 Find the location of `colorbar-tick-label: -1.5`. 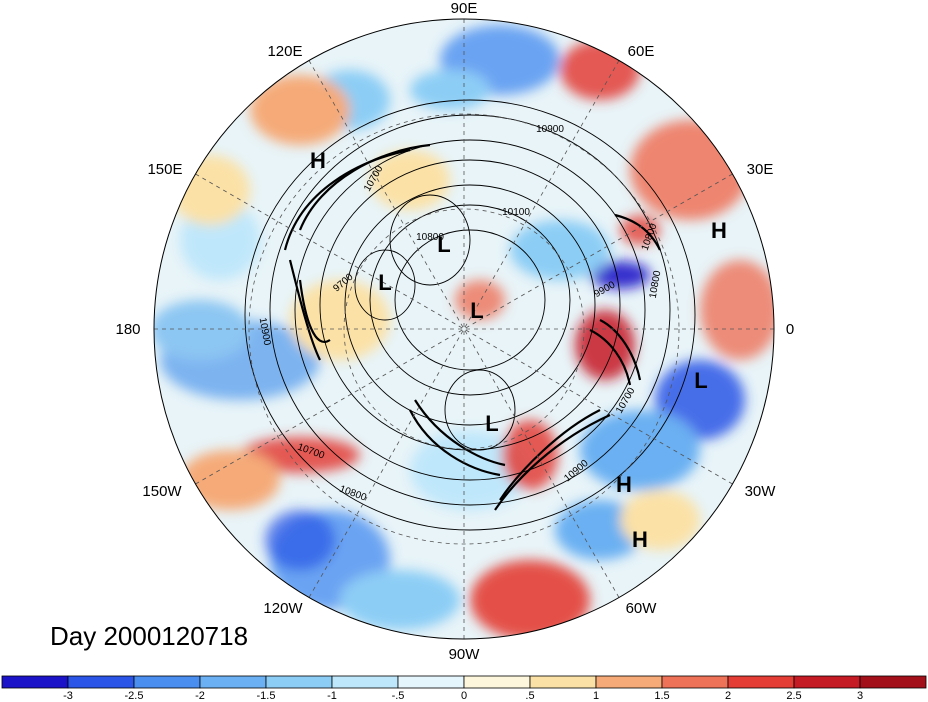

colorbar-tick-label: -1.5 is located at coordinates (266, 696).